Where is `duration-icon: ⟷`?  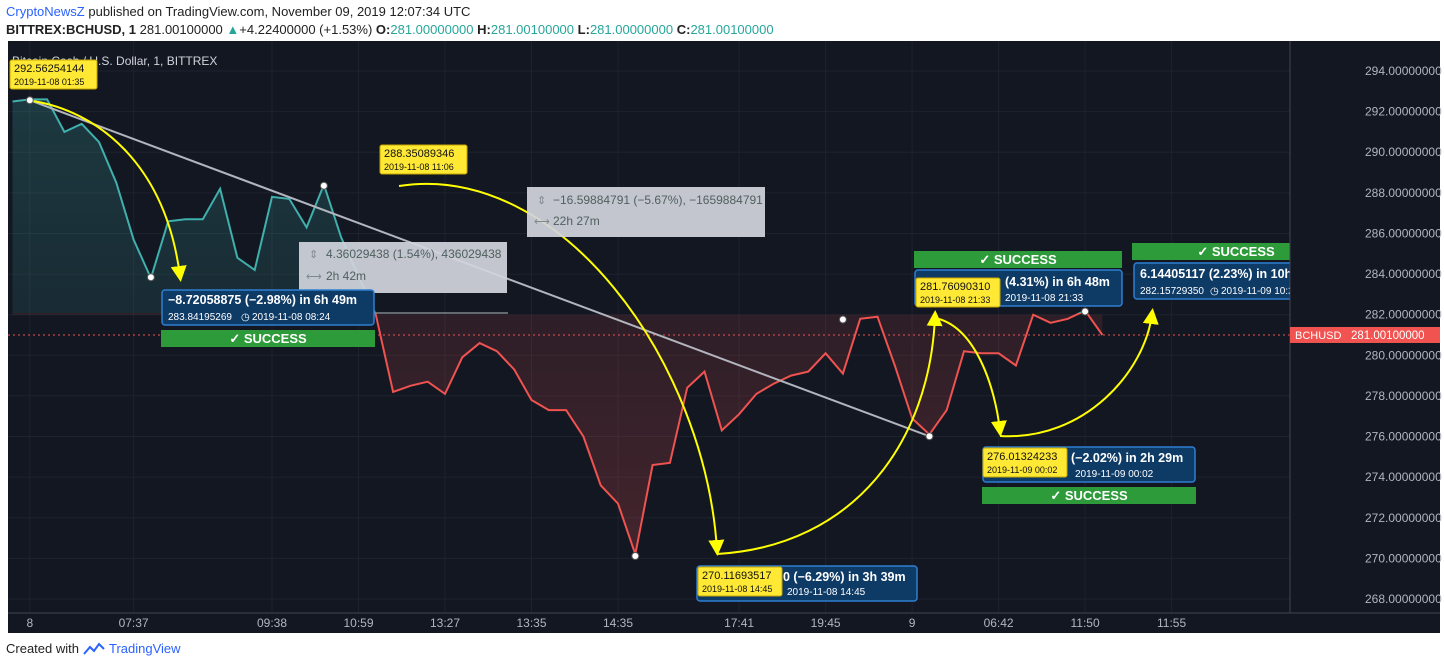 duration-icon: ⟷ is located at coordinates (542, 222).